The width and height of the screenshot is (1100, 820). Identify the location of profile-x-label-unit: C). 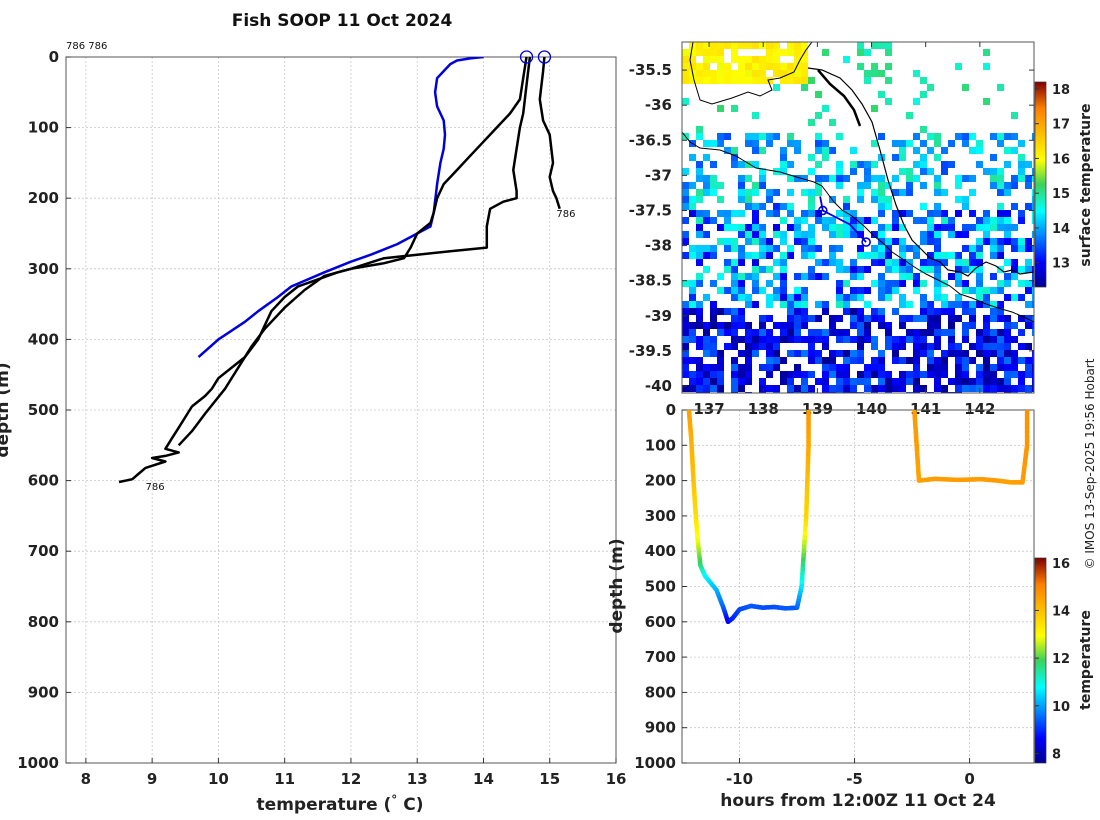
(410, 805).